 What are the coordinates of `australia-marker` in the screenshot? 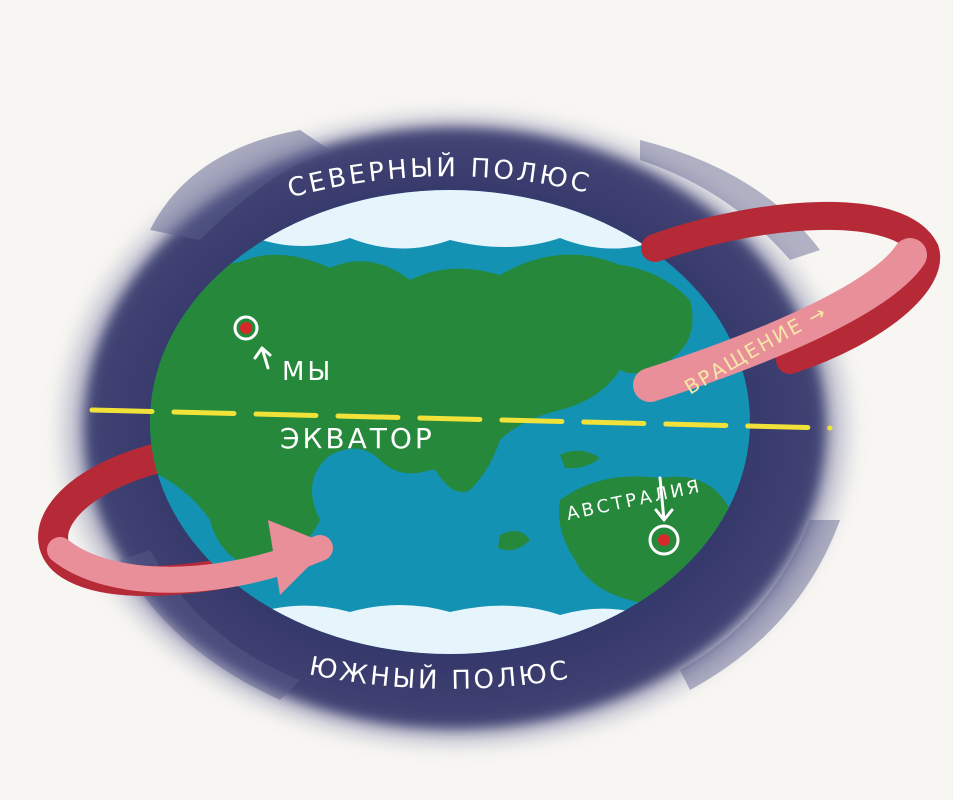 It's located at (664, 516).